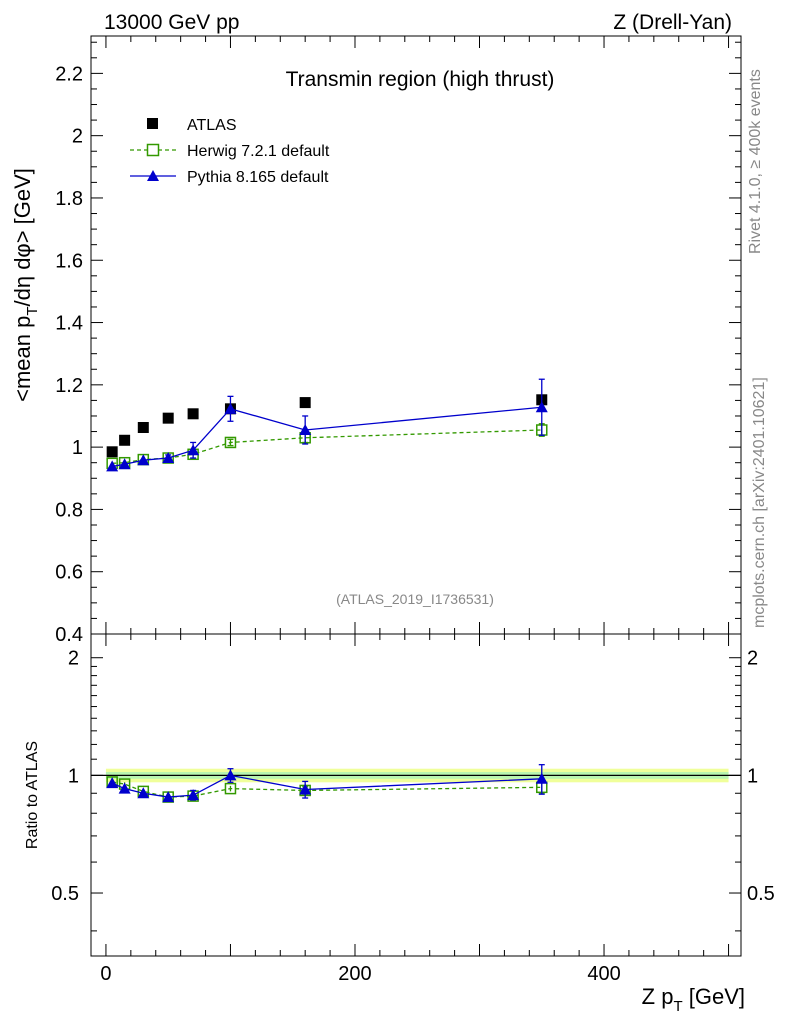 This screenshot has height=1024, width=786. Describe the element at coordinates (153, 150) in the screenshot. I see `legend-herwig-marker` at that location.